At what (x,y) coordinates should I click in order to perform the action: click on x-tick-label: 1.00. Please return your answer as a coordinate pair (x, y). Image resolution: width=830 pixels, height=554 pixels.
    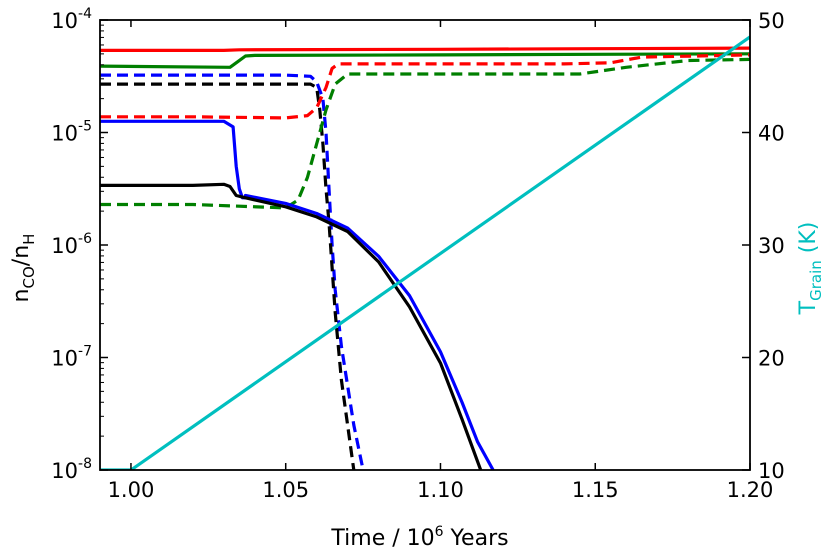
    Looking at the image, I should click on (131, 490).